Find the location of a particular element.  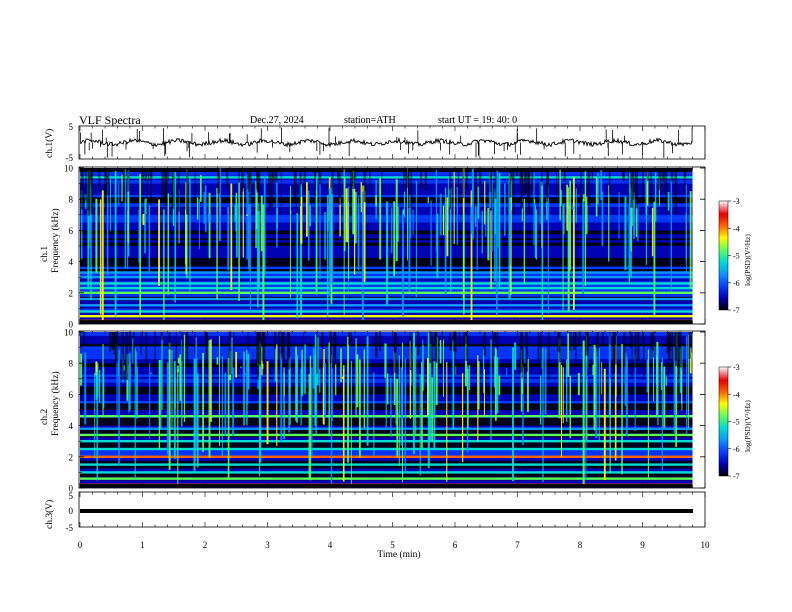

colorbar-tick-label: -6 is located at coordinates (736, 449).